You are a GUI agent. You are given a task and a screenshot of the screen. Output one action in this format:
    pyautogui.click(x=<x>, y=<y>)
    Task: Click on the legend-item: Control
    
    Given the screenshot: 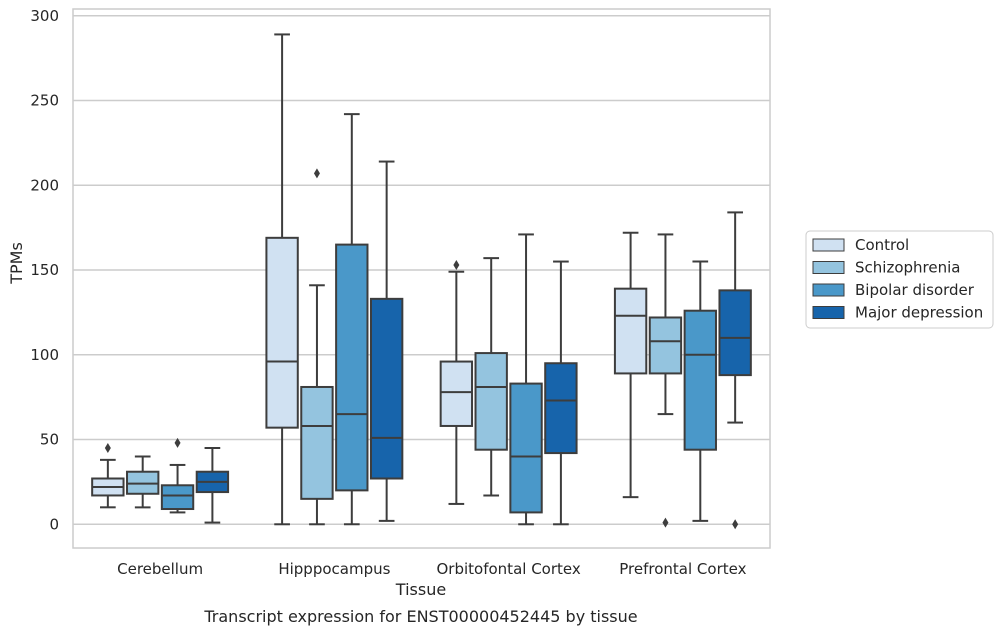 What is the action you would take?
    pyautogui.click(x=860, y=245)
    